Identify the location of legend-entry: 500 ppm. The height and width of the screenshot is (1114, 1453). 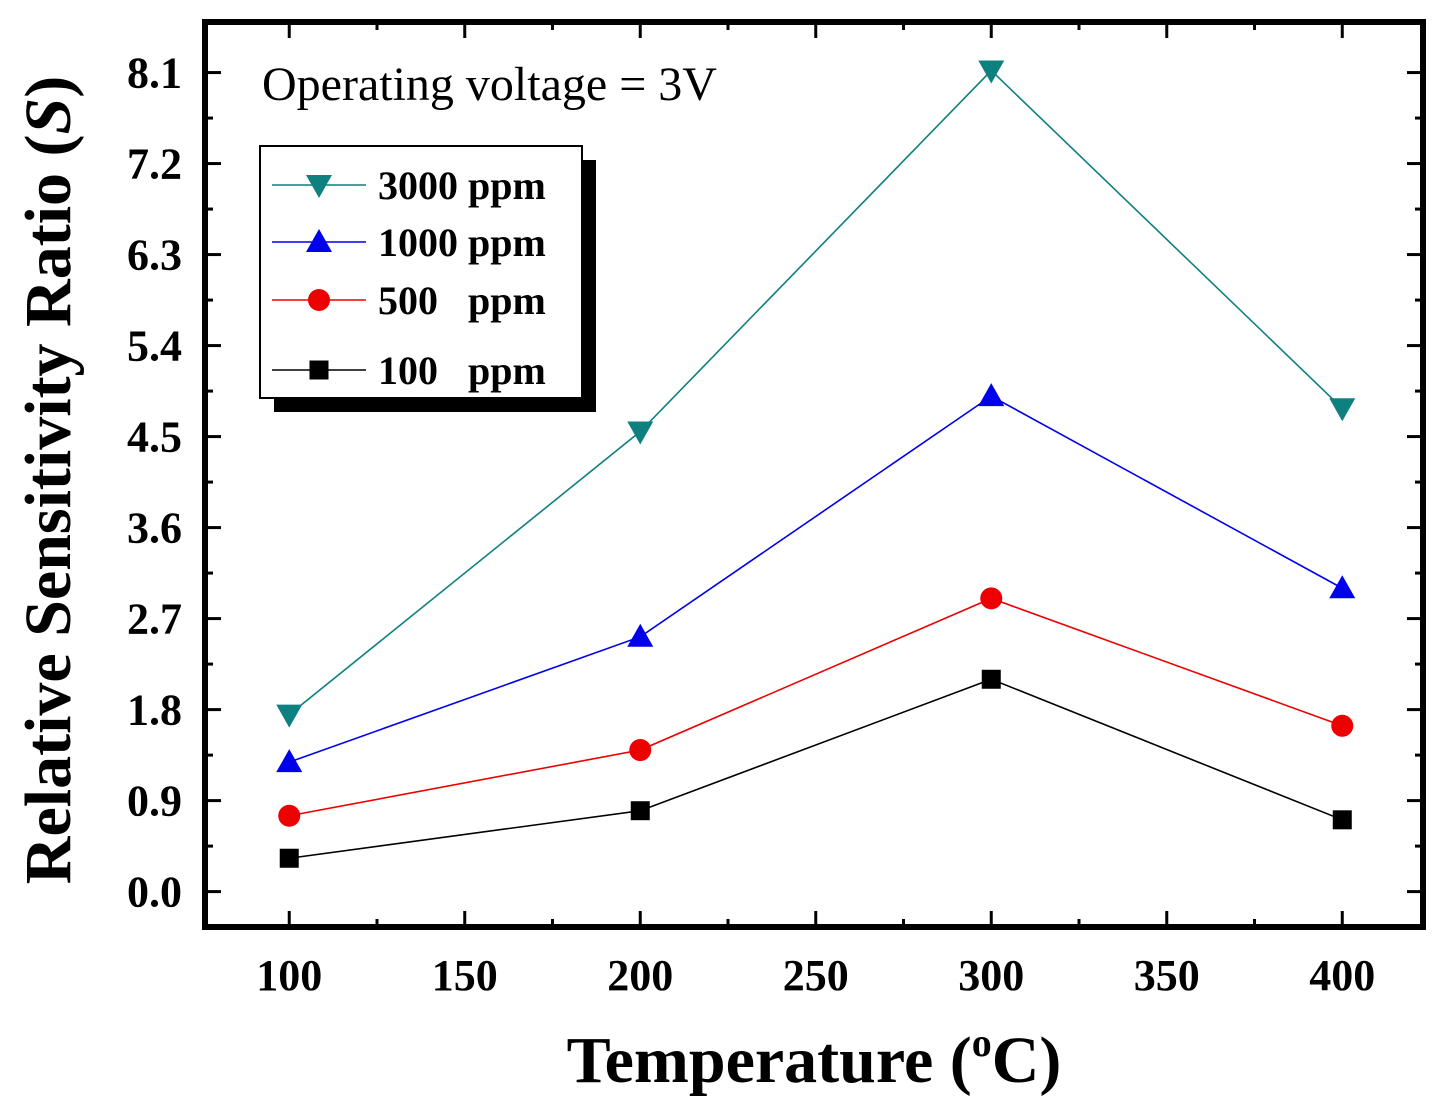
(409, 300).